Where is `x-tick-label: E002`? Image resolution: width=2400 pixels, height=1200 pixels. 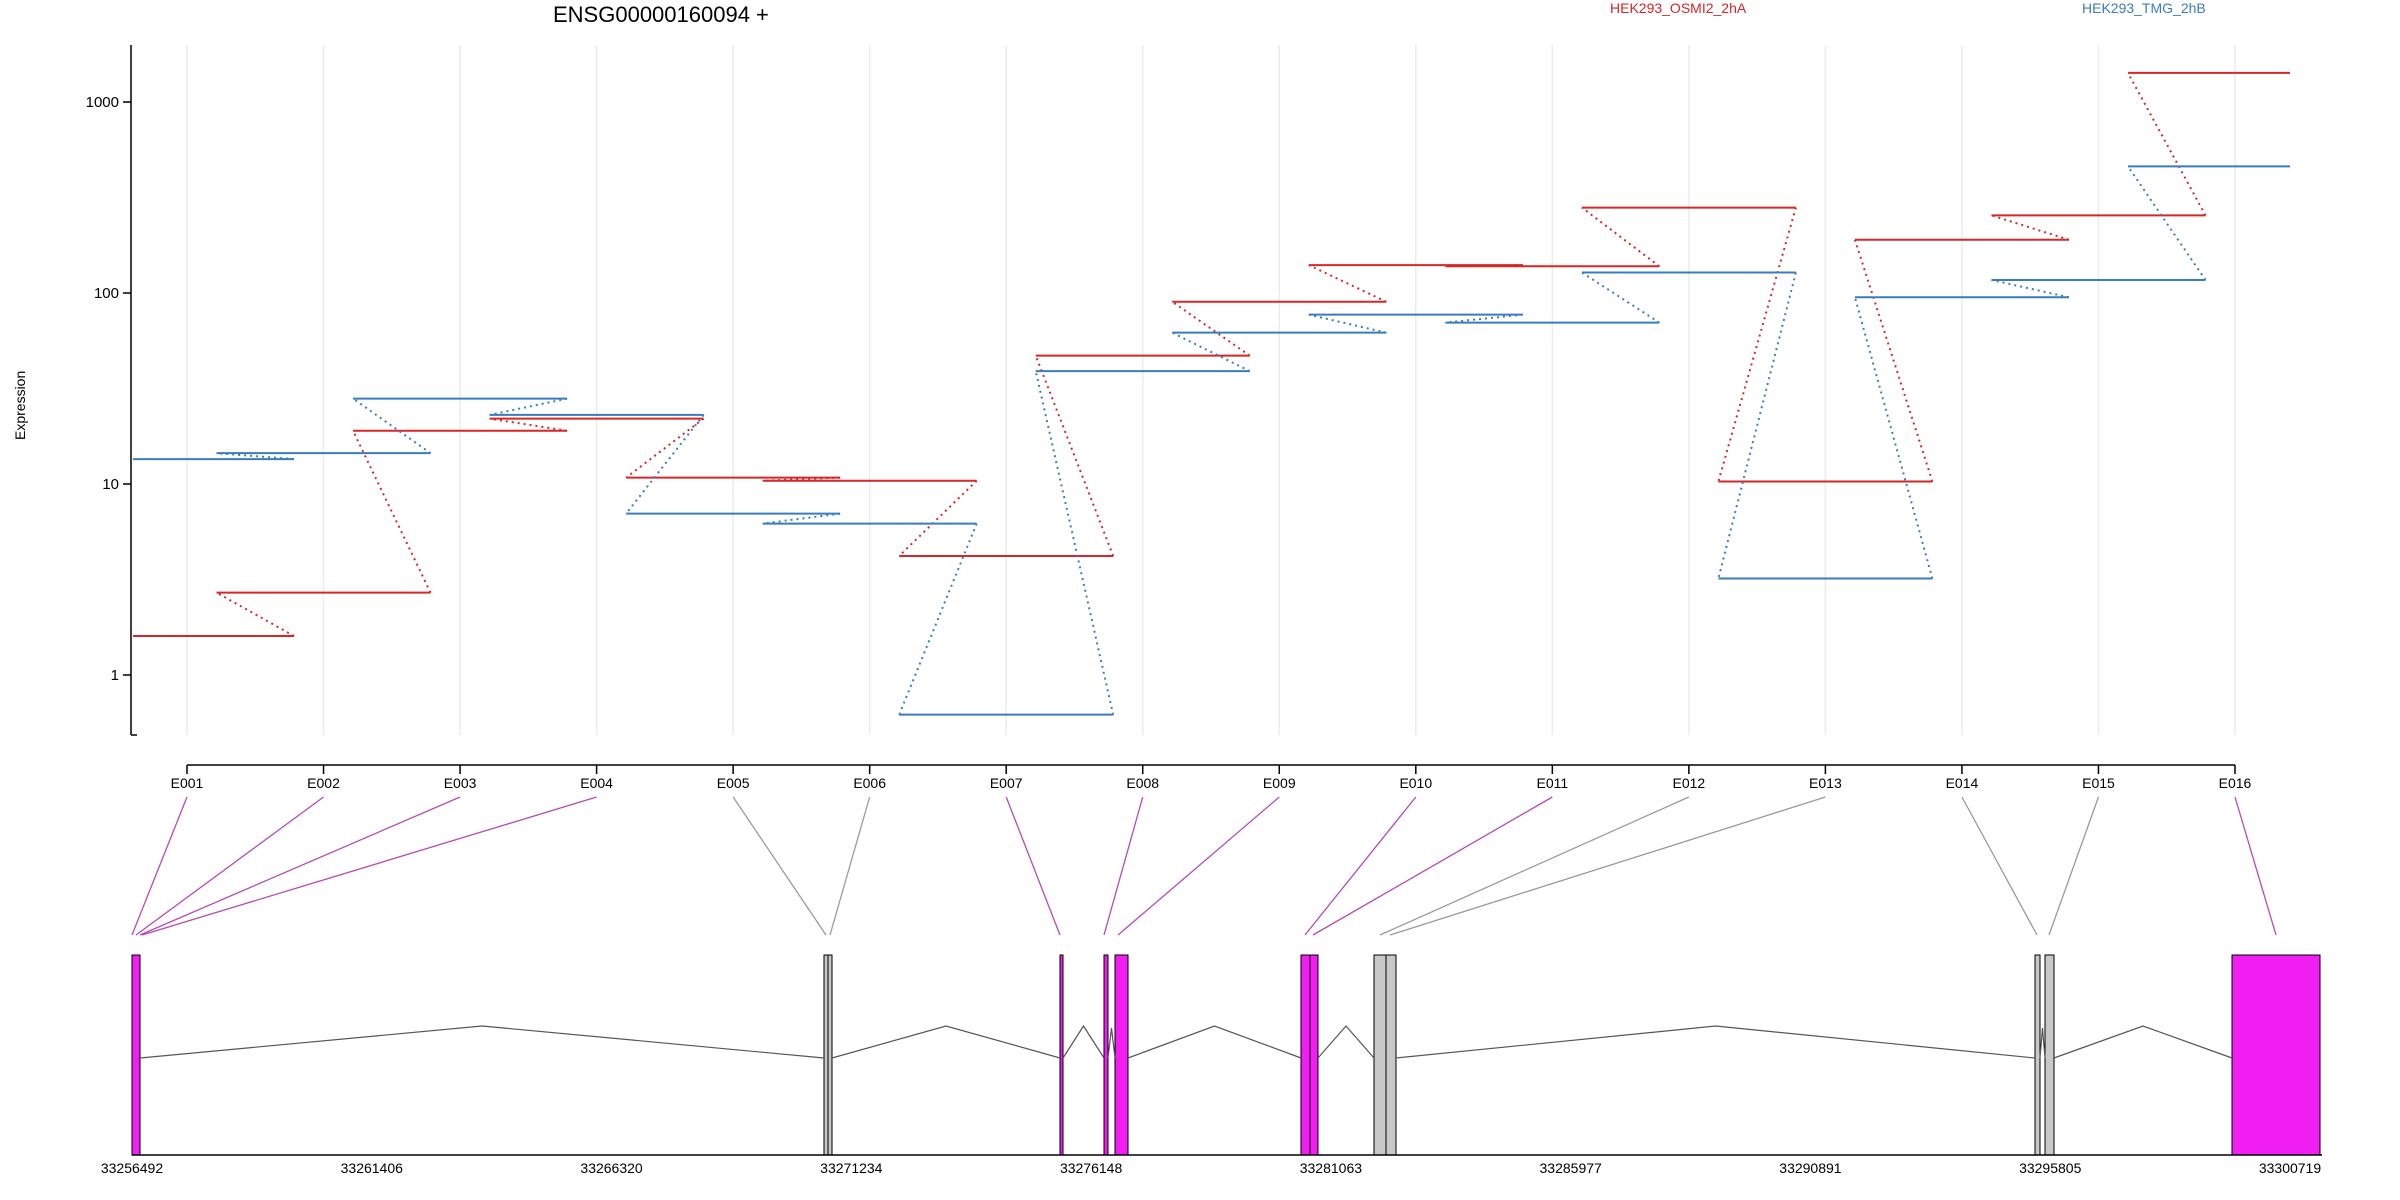
x-tick-label: E002 is located at coordinates (323, 783).